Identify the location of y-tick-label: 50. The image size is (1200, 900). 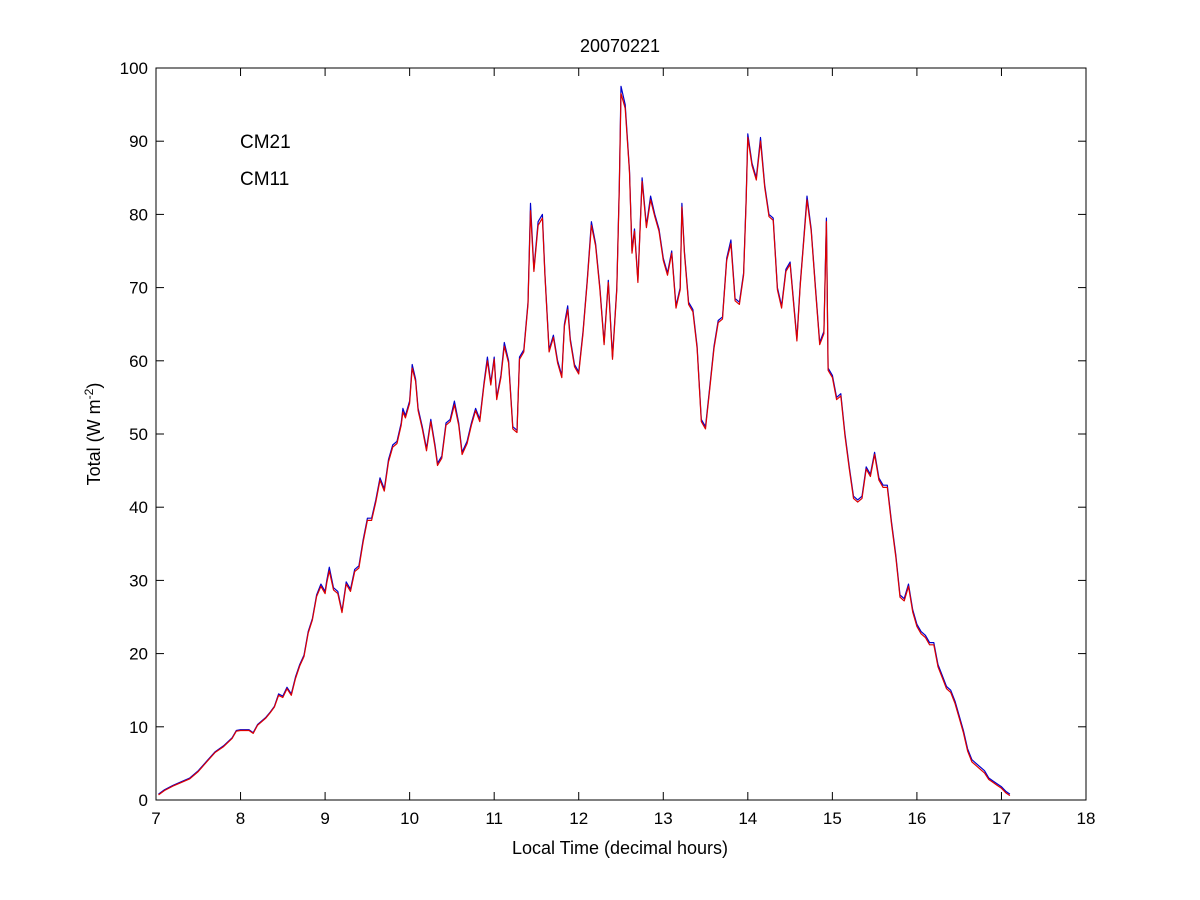
(138, 434).